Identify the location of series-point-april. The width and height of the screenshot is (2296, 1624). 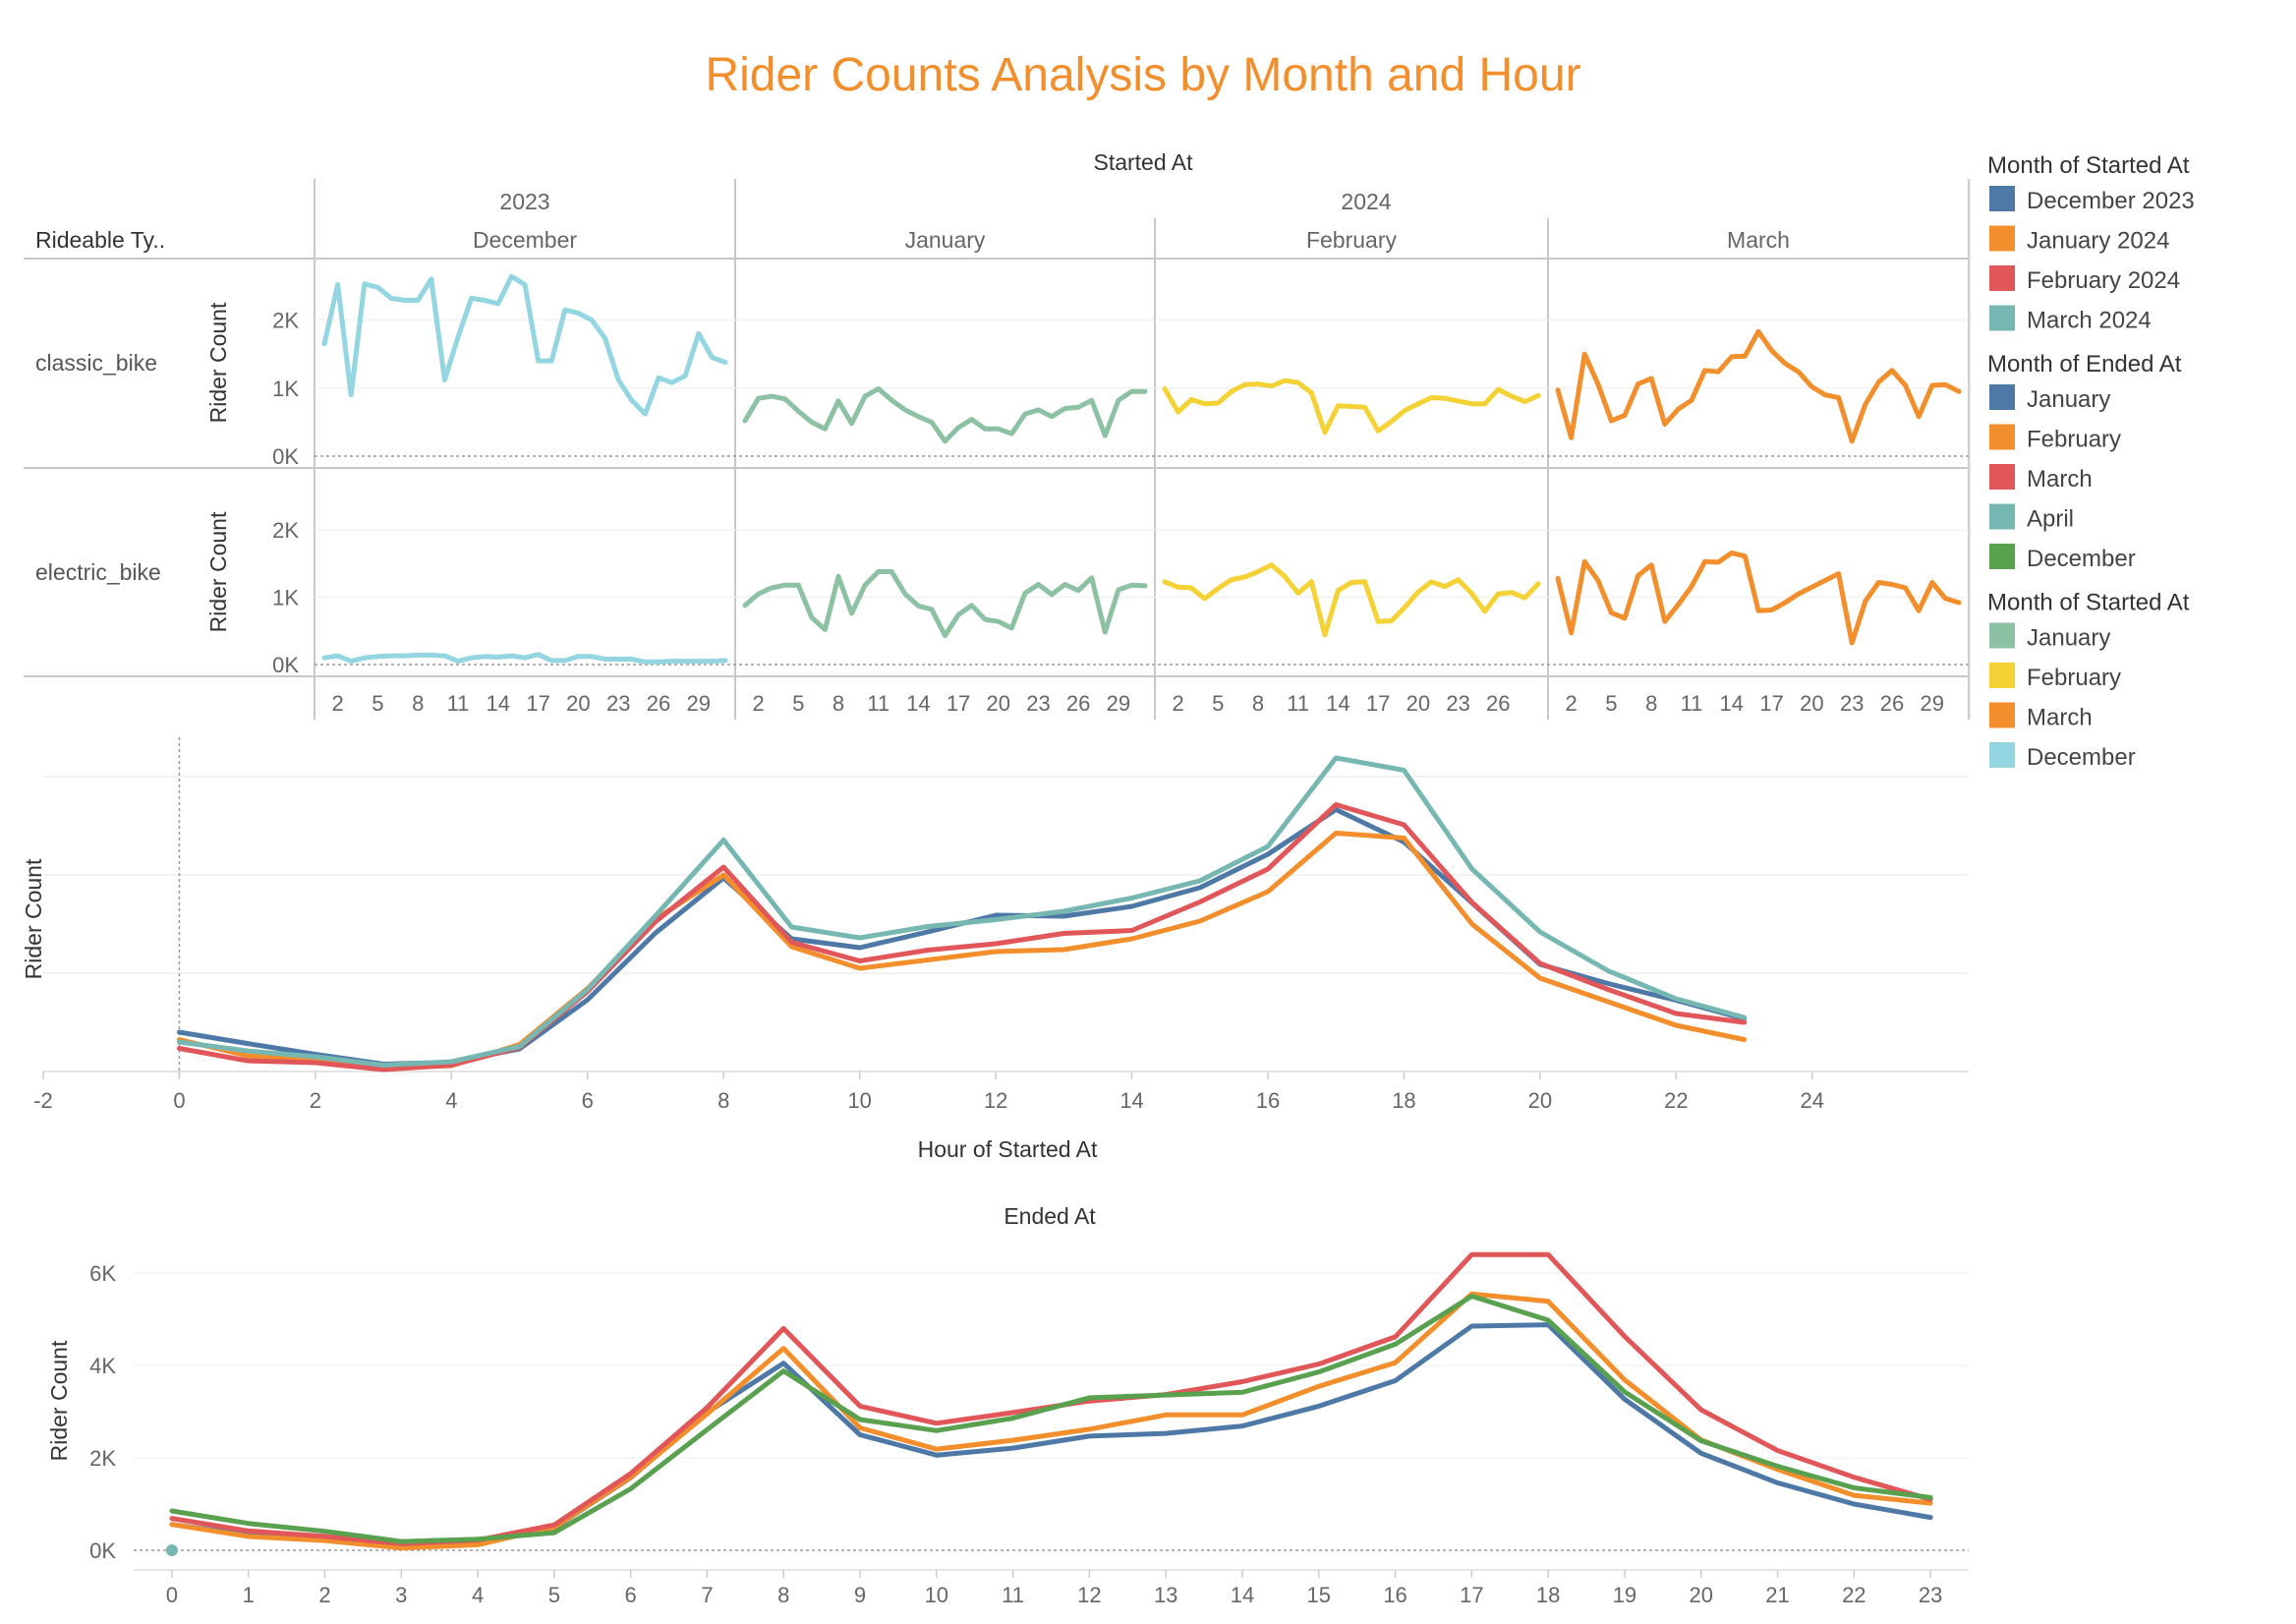
(172, 1550).